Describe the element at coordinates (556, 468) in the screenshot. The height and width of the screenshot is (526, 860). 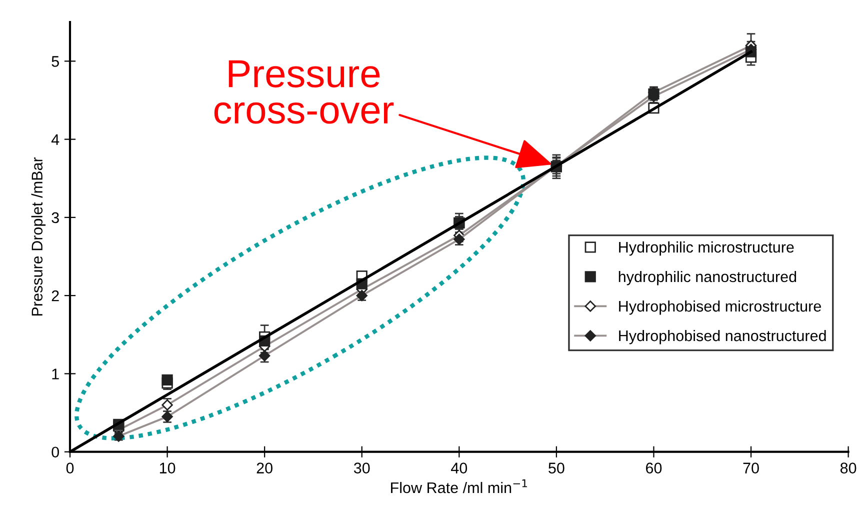
I see `x-tick-label: 50` at that location.